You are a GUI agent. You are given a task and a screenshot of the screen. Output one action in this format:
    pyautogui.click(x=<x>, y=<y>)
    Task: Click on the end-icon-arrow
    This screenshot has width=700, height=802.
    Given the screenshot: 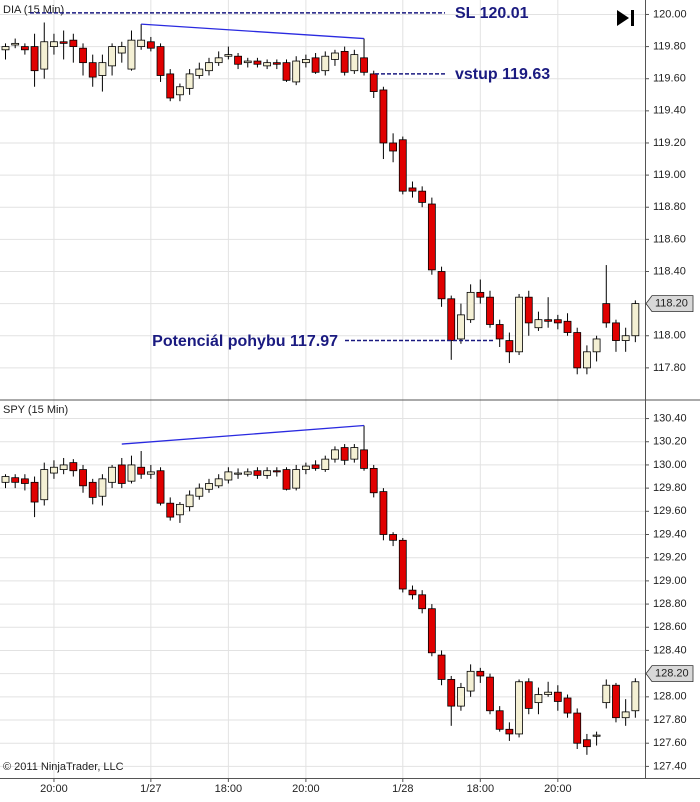 What is the action you would take?
    pyautogui.click(x=623, y=18)
    